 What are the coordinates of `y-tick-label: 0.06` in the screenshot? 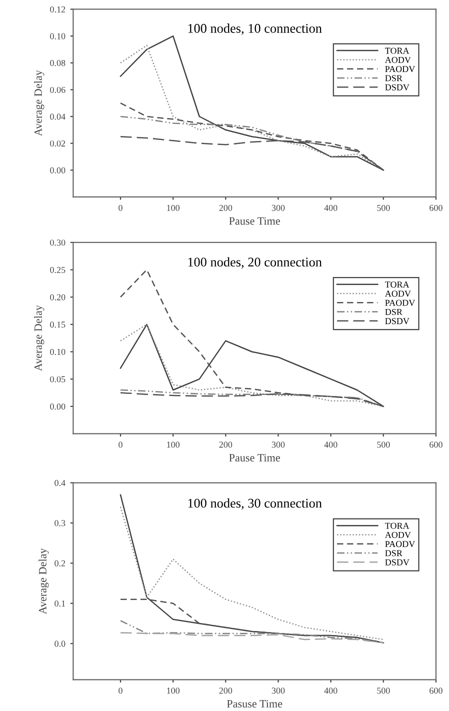 It's located at (58, 89).